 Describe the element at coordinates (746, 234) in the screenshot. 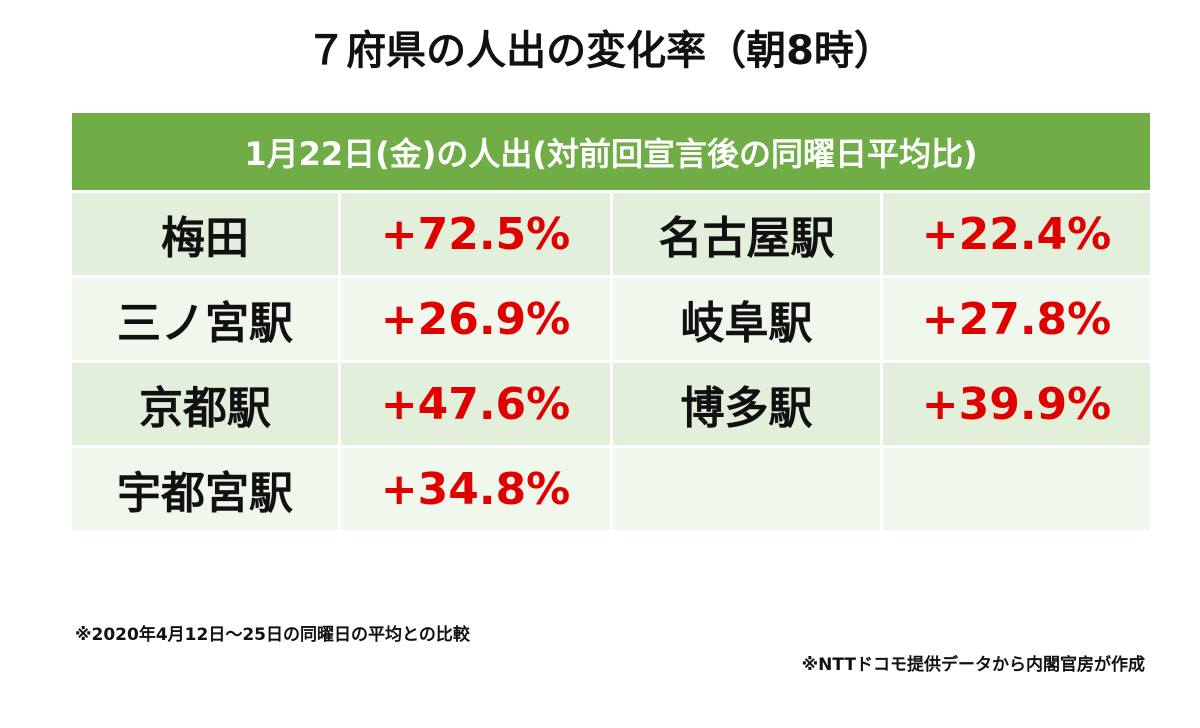

I see `station-cell: 名古屋駅` at that location.